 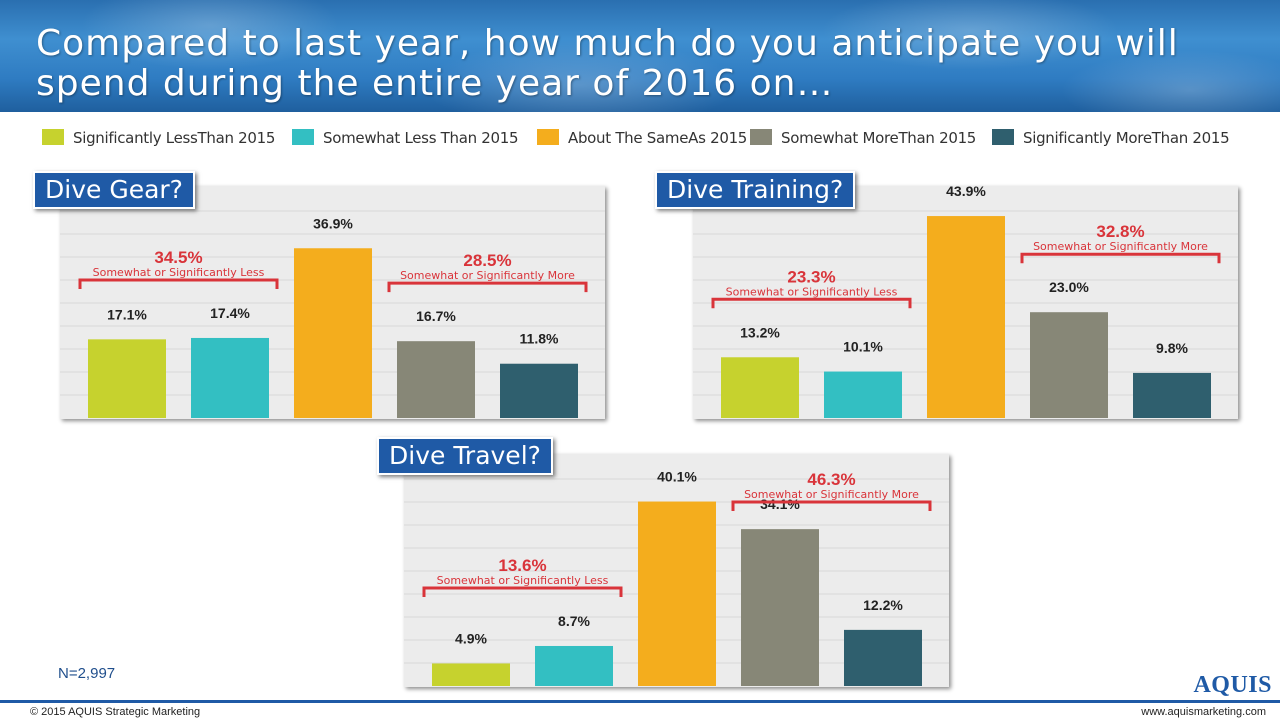 I want to click on annotation-value: 46.3%, so click(x=831, y=479).